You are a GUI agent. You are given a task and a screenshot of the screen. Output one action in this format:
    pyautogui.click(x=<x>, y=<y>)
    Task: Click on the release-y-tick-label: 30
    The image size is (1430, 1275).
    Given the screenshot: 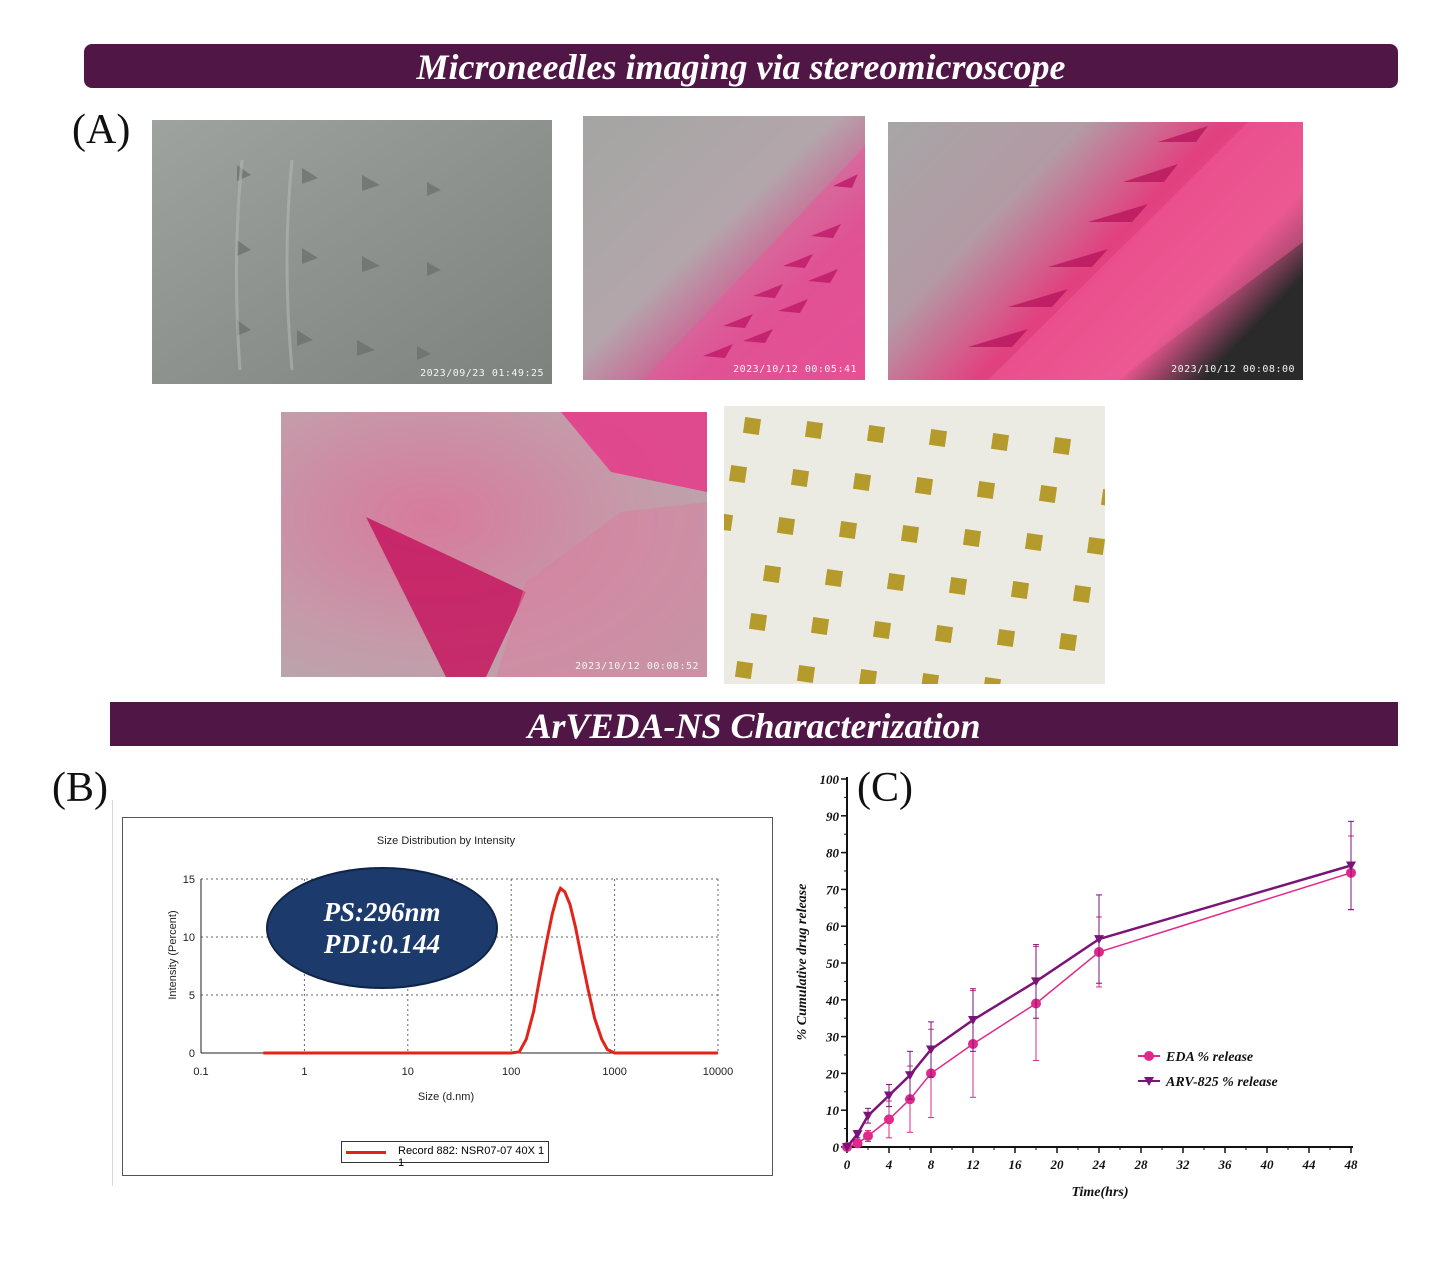 What is the action you would take?
    pyautogui.click(x=832, y=1037)
    